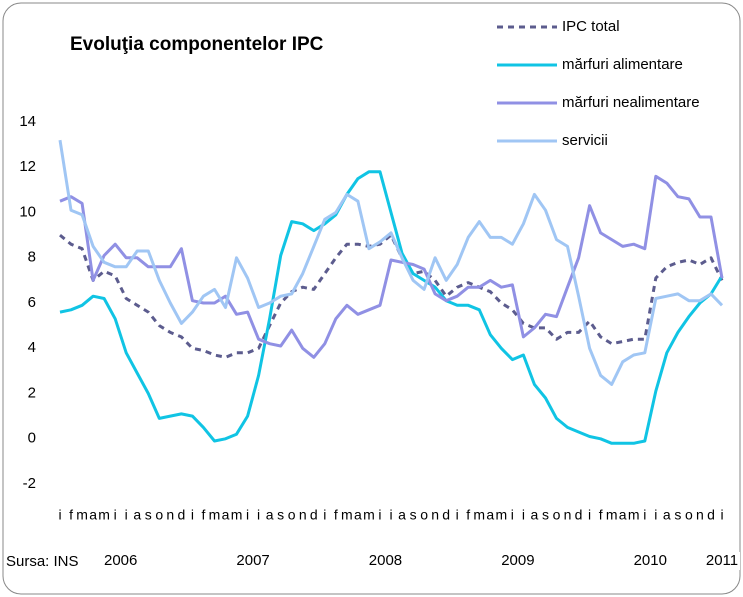 This screenshot has height=597, width=743. I want to click on y-tick-label: 2, so click(32, 392).